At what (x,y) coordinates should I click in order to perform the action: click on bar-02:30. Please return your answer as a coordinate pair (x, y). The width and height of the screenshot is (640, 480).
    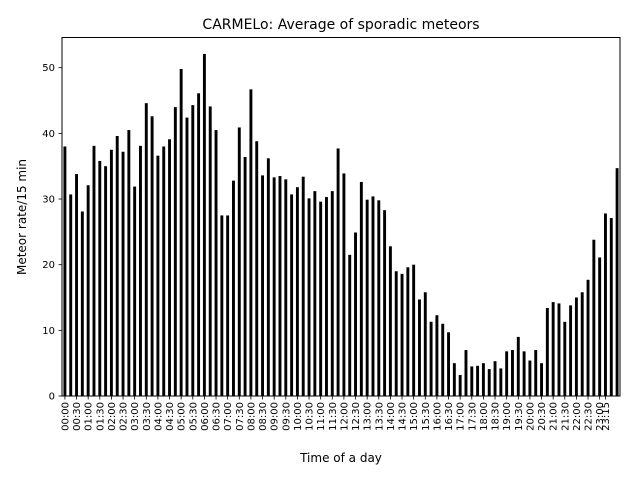
    Looking at the image, I should click on (123, 273).